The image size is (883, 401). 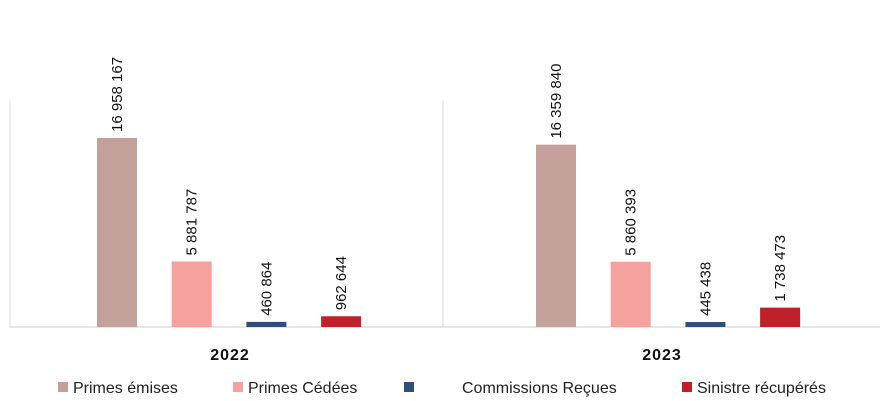 I want to click on data-label: 16 359 840, so click(x=556, y=101).